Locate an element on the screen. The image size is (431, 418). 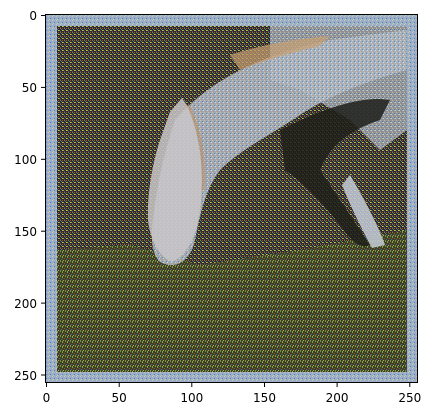
y-tick-label: 100 is located at coordinates (25, 160).